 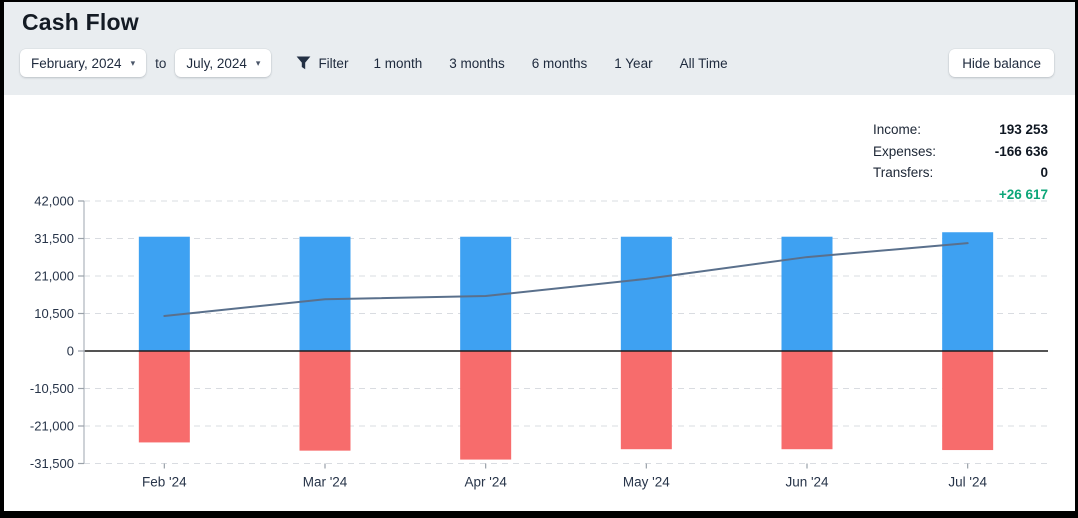 I want to click on expenses-value: -166 636, so click(x=1021, y=151).